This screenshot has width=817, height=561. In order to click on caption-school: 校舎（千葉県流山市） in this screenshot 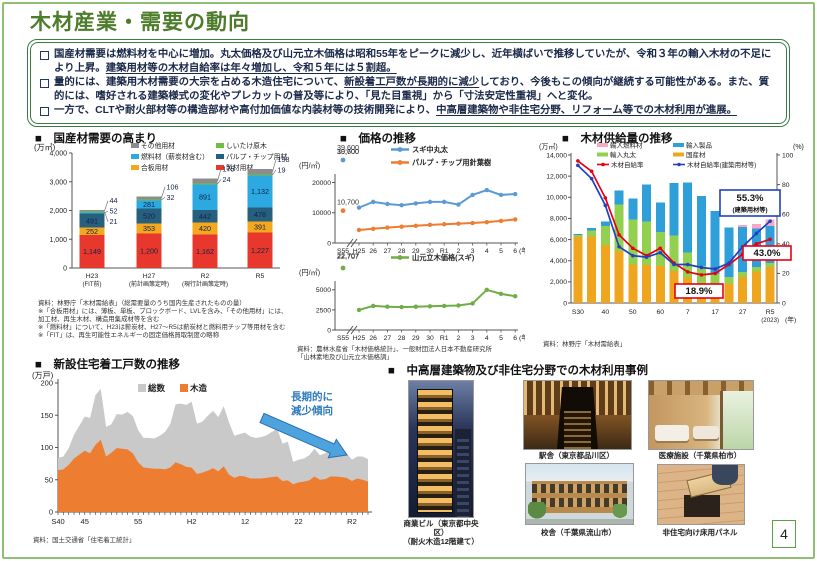, I will do `click(578, 532)`.